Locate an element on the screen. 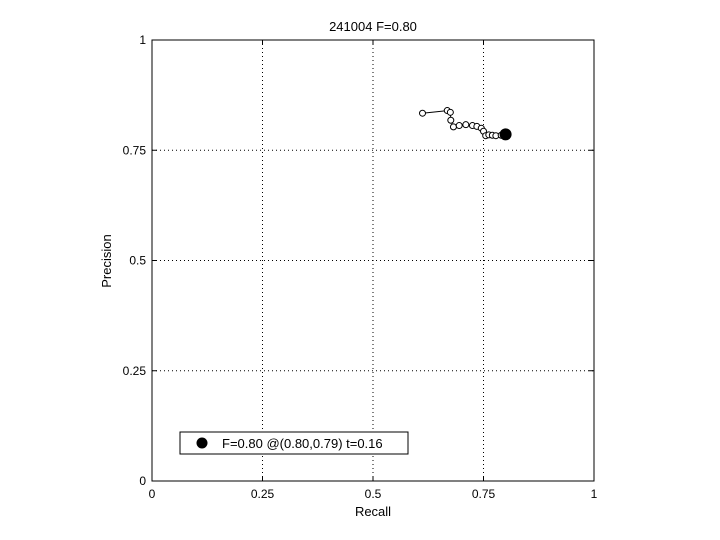  x-tick-label: 0.25 is located at coordinates (263, 494).